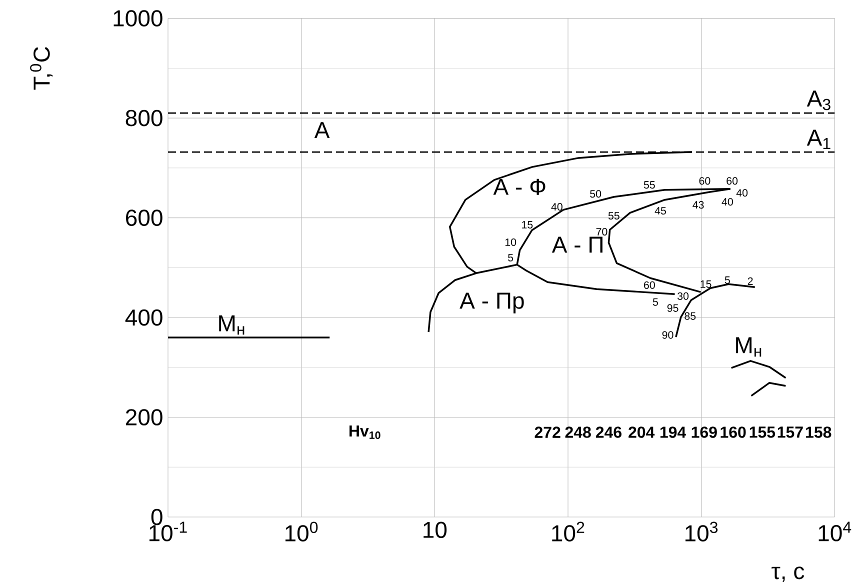 The height and width of the screenshot is (582, 864). What do you see at coordinates (818, 140) in the screenshot?
I see `ref-line-label: A$_{1}$` at bounding box center [818, 140].